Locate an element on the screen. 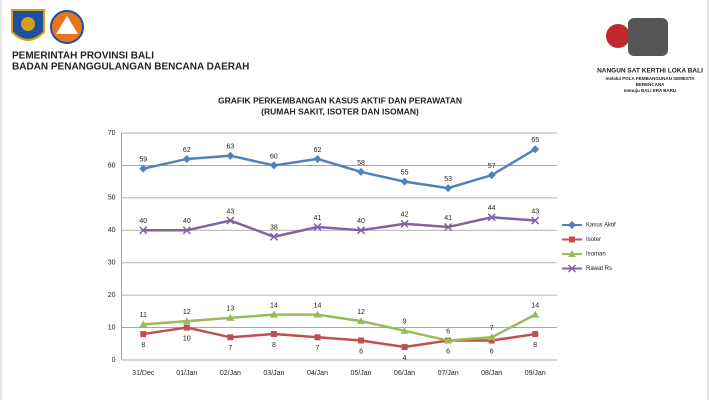  data-label: 65 is located at coordinates (535, 140).